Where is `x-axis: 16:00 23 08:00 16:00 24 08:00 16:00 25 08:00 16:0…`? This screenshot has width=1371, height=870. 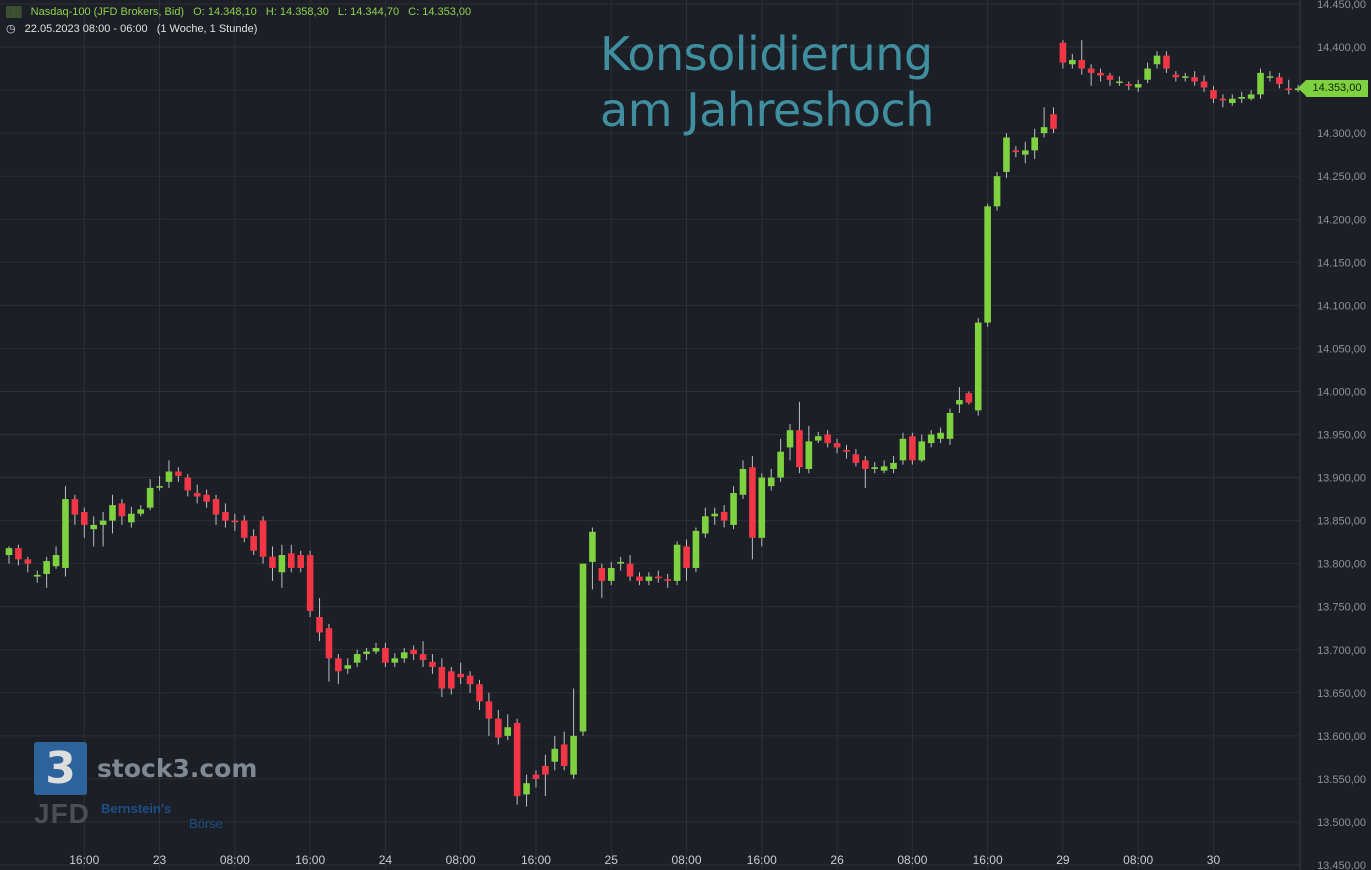
x-axis: 16:00 23 08:00 16:00 24 08:00 16:00 25 08:00 16:0… is located at coordinates (644, 860).